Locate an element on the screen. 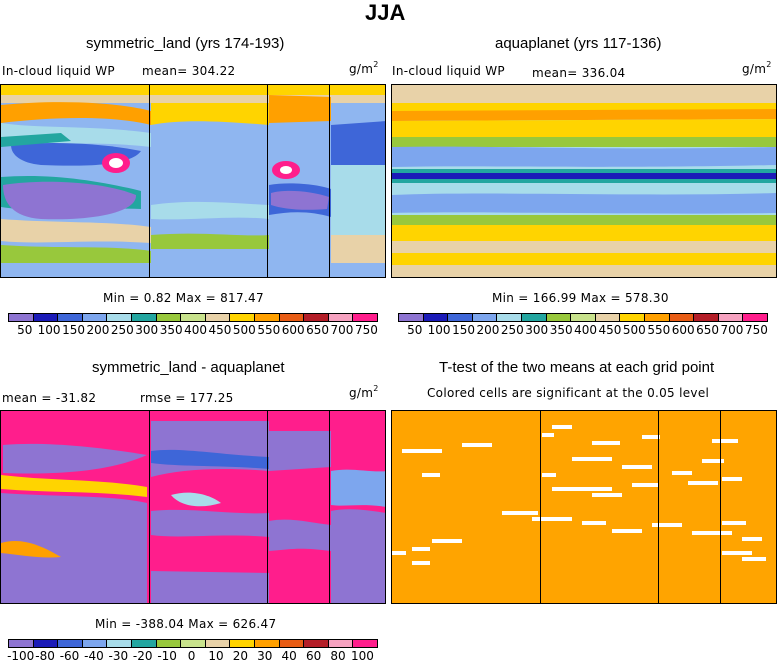  panel4-significance is located at coordinates (584, 507).